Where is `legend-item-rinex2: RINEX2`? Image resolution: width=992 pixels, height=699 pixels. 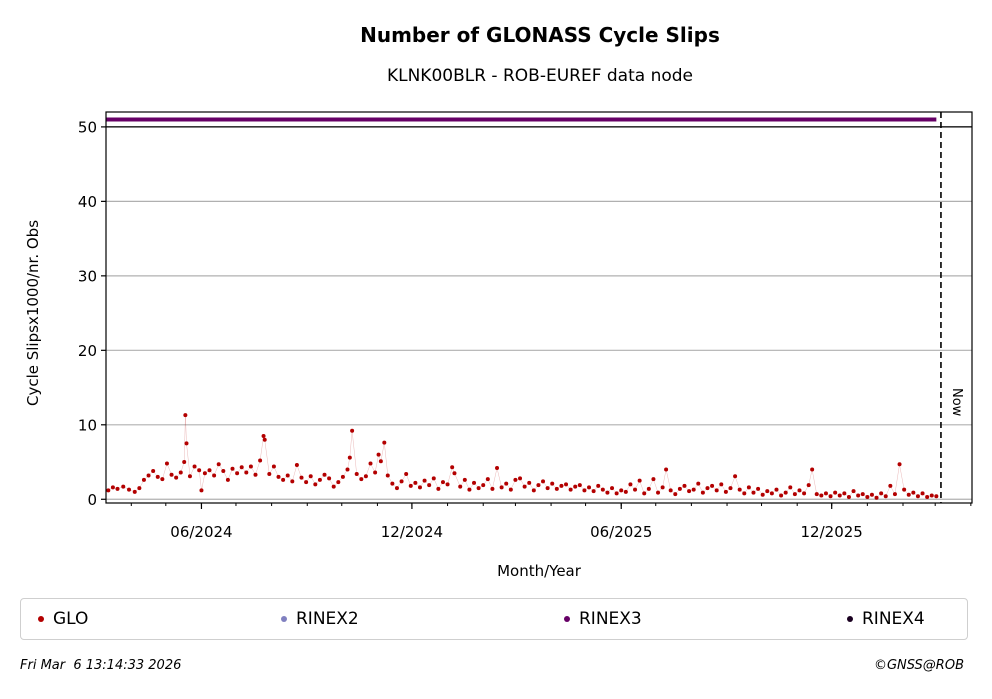 legend-item-rinex2: RINEX2 is located at coordinates (320, 618).